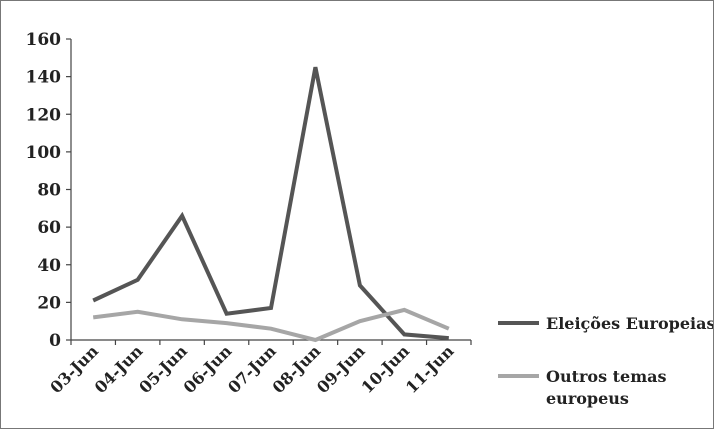 Image resolution: width=714 pixels, height=432 pixels. I want to click on y-tick-label: 160, so click(44, 40).